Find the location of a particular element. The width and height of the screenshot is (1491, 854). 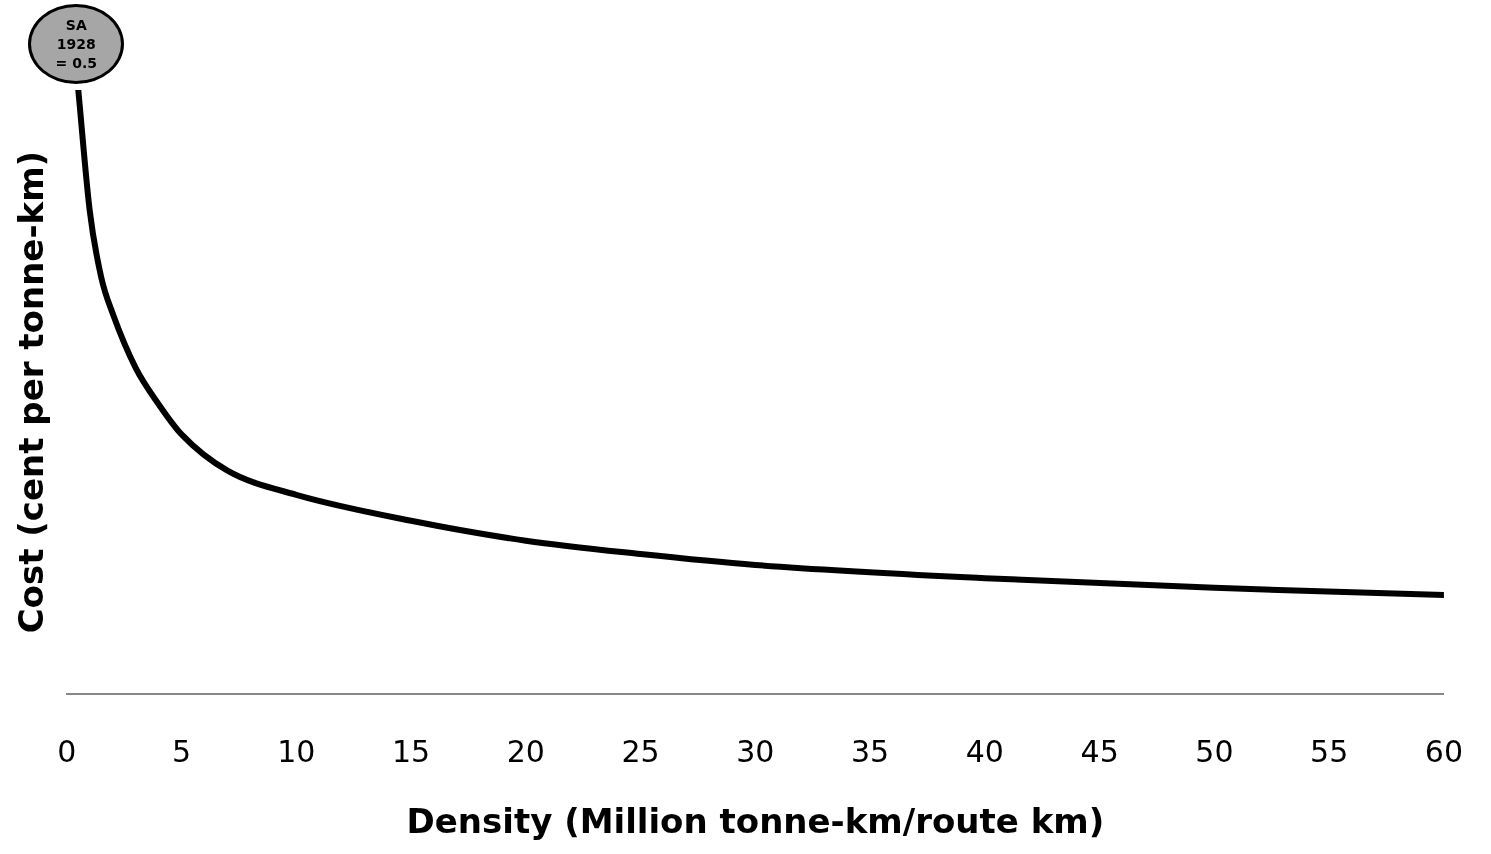

x-tick-label: 55 is located at coordinates (1329, 751).